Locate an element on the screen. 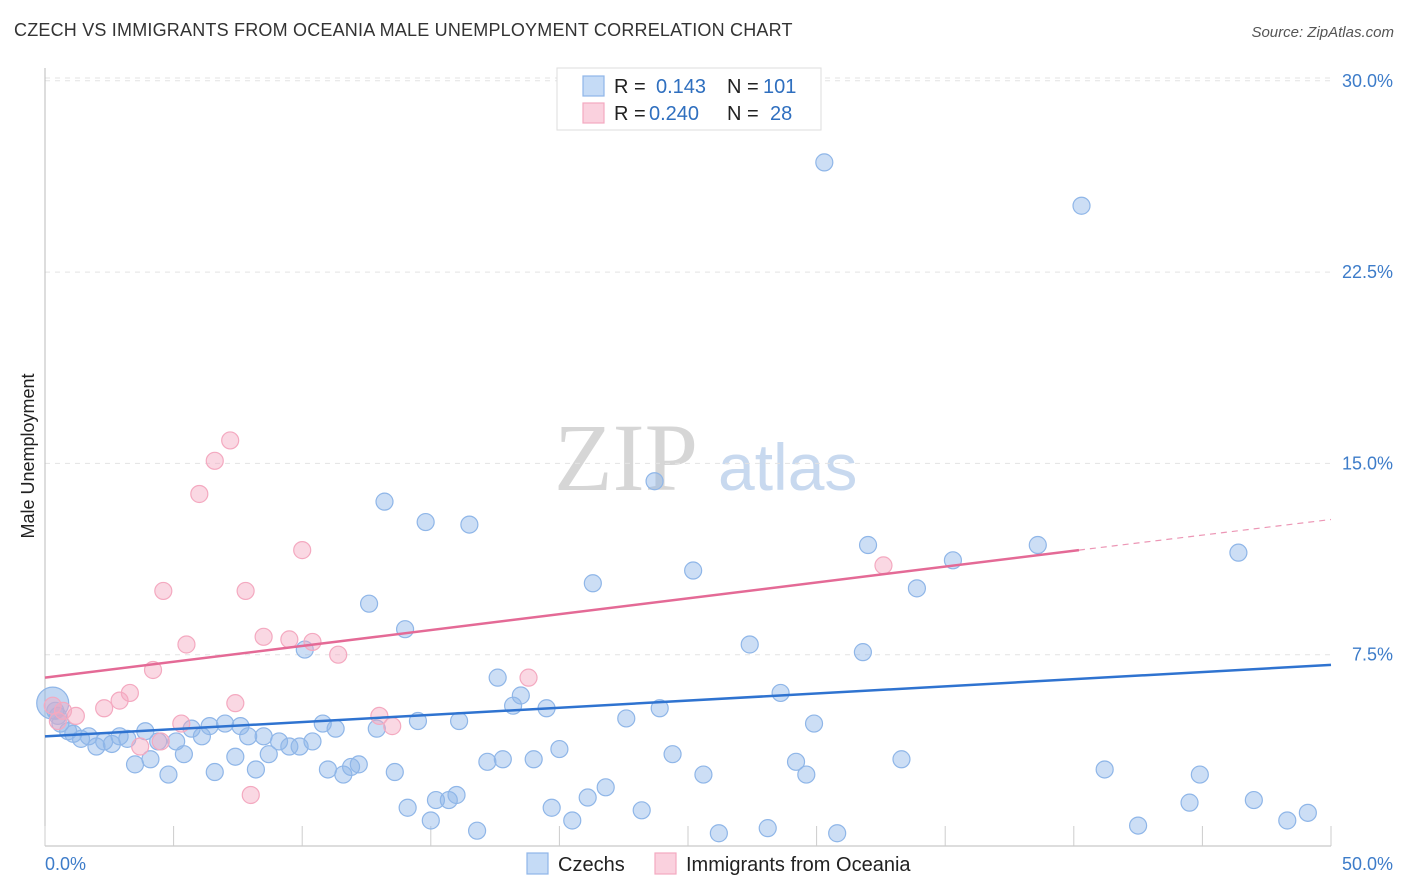 The image size is (1406, 892). y-tick-label: 30.0% is located at coordinates (1367, 81).